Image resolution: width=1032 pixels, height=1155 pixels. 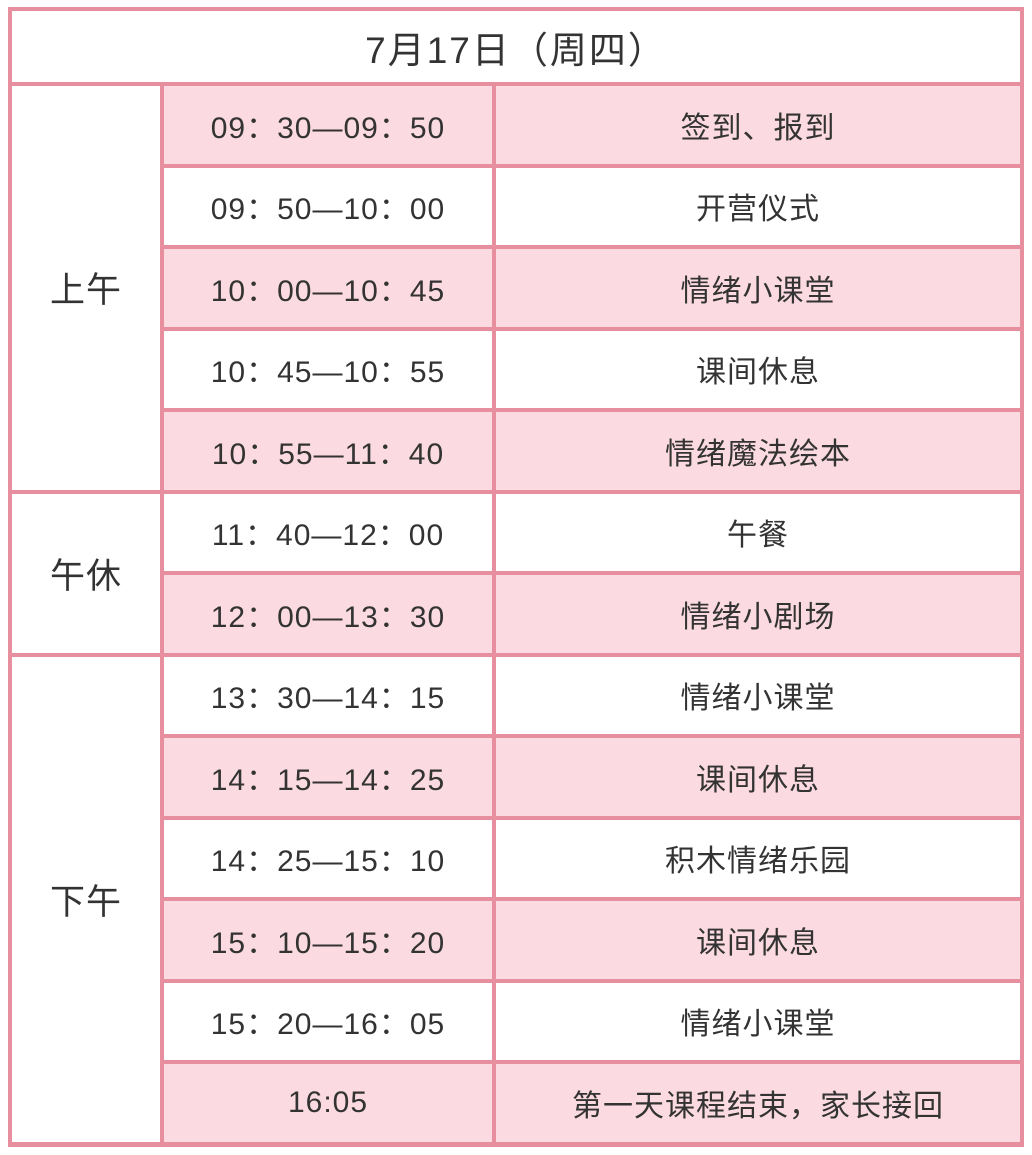 What do you see at coordinates (328, 940) in the screenshot?
I see `time-cell: 15：10—15：20` at bounding box center [328, 940].